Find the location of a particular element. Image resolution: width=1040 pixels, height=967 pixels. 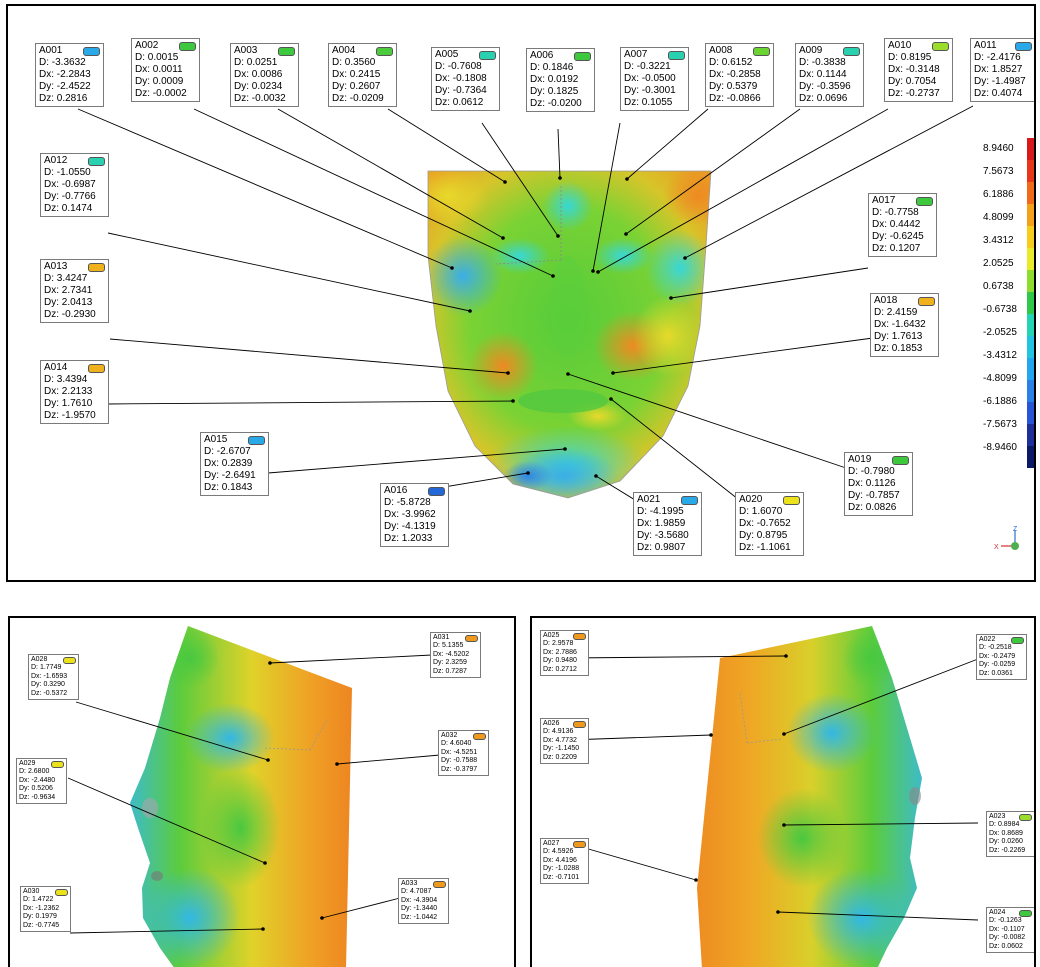

legend-label: -4.8099 is located at coordinates (1000, 378).